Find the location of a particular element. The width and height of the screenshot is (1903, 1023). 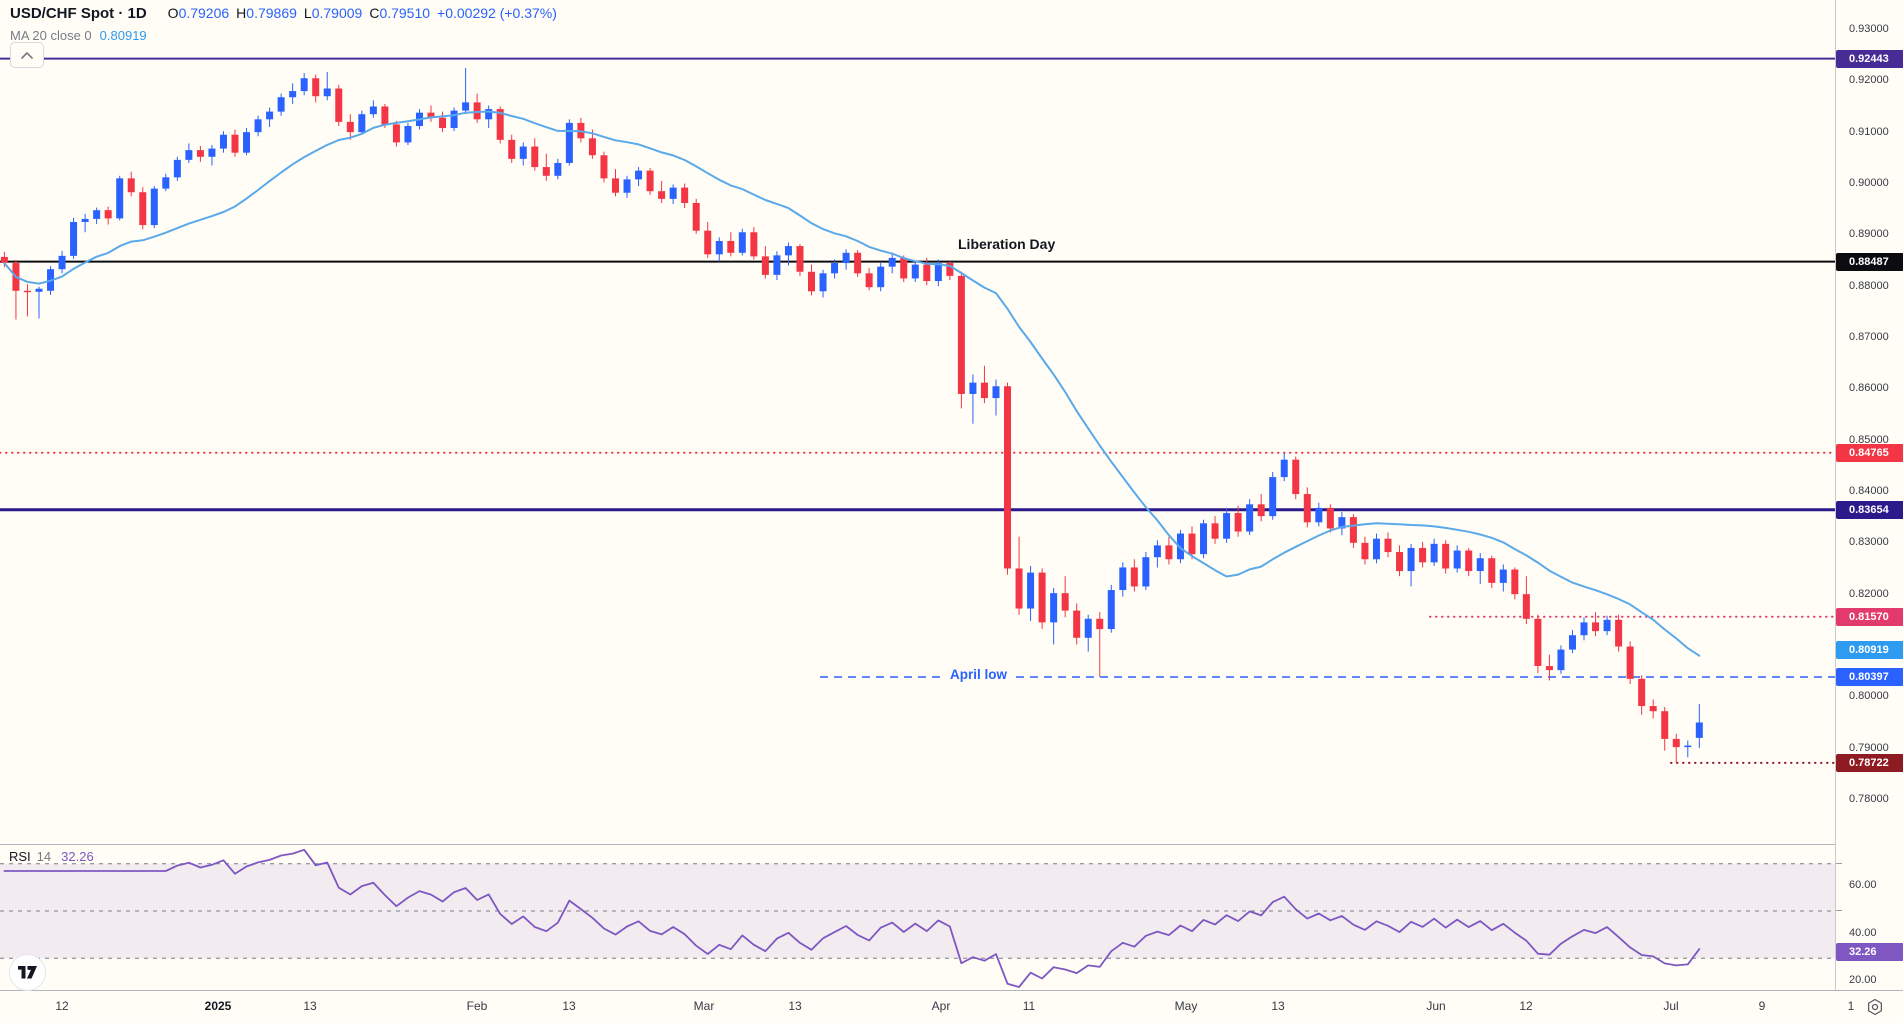

ma-indicator-legend: MA 20 close 0 0.80919 is located at coordinates (78, 35).